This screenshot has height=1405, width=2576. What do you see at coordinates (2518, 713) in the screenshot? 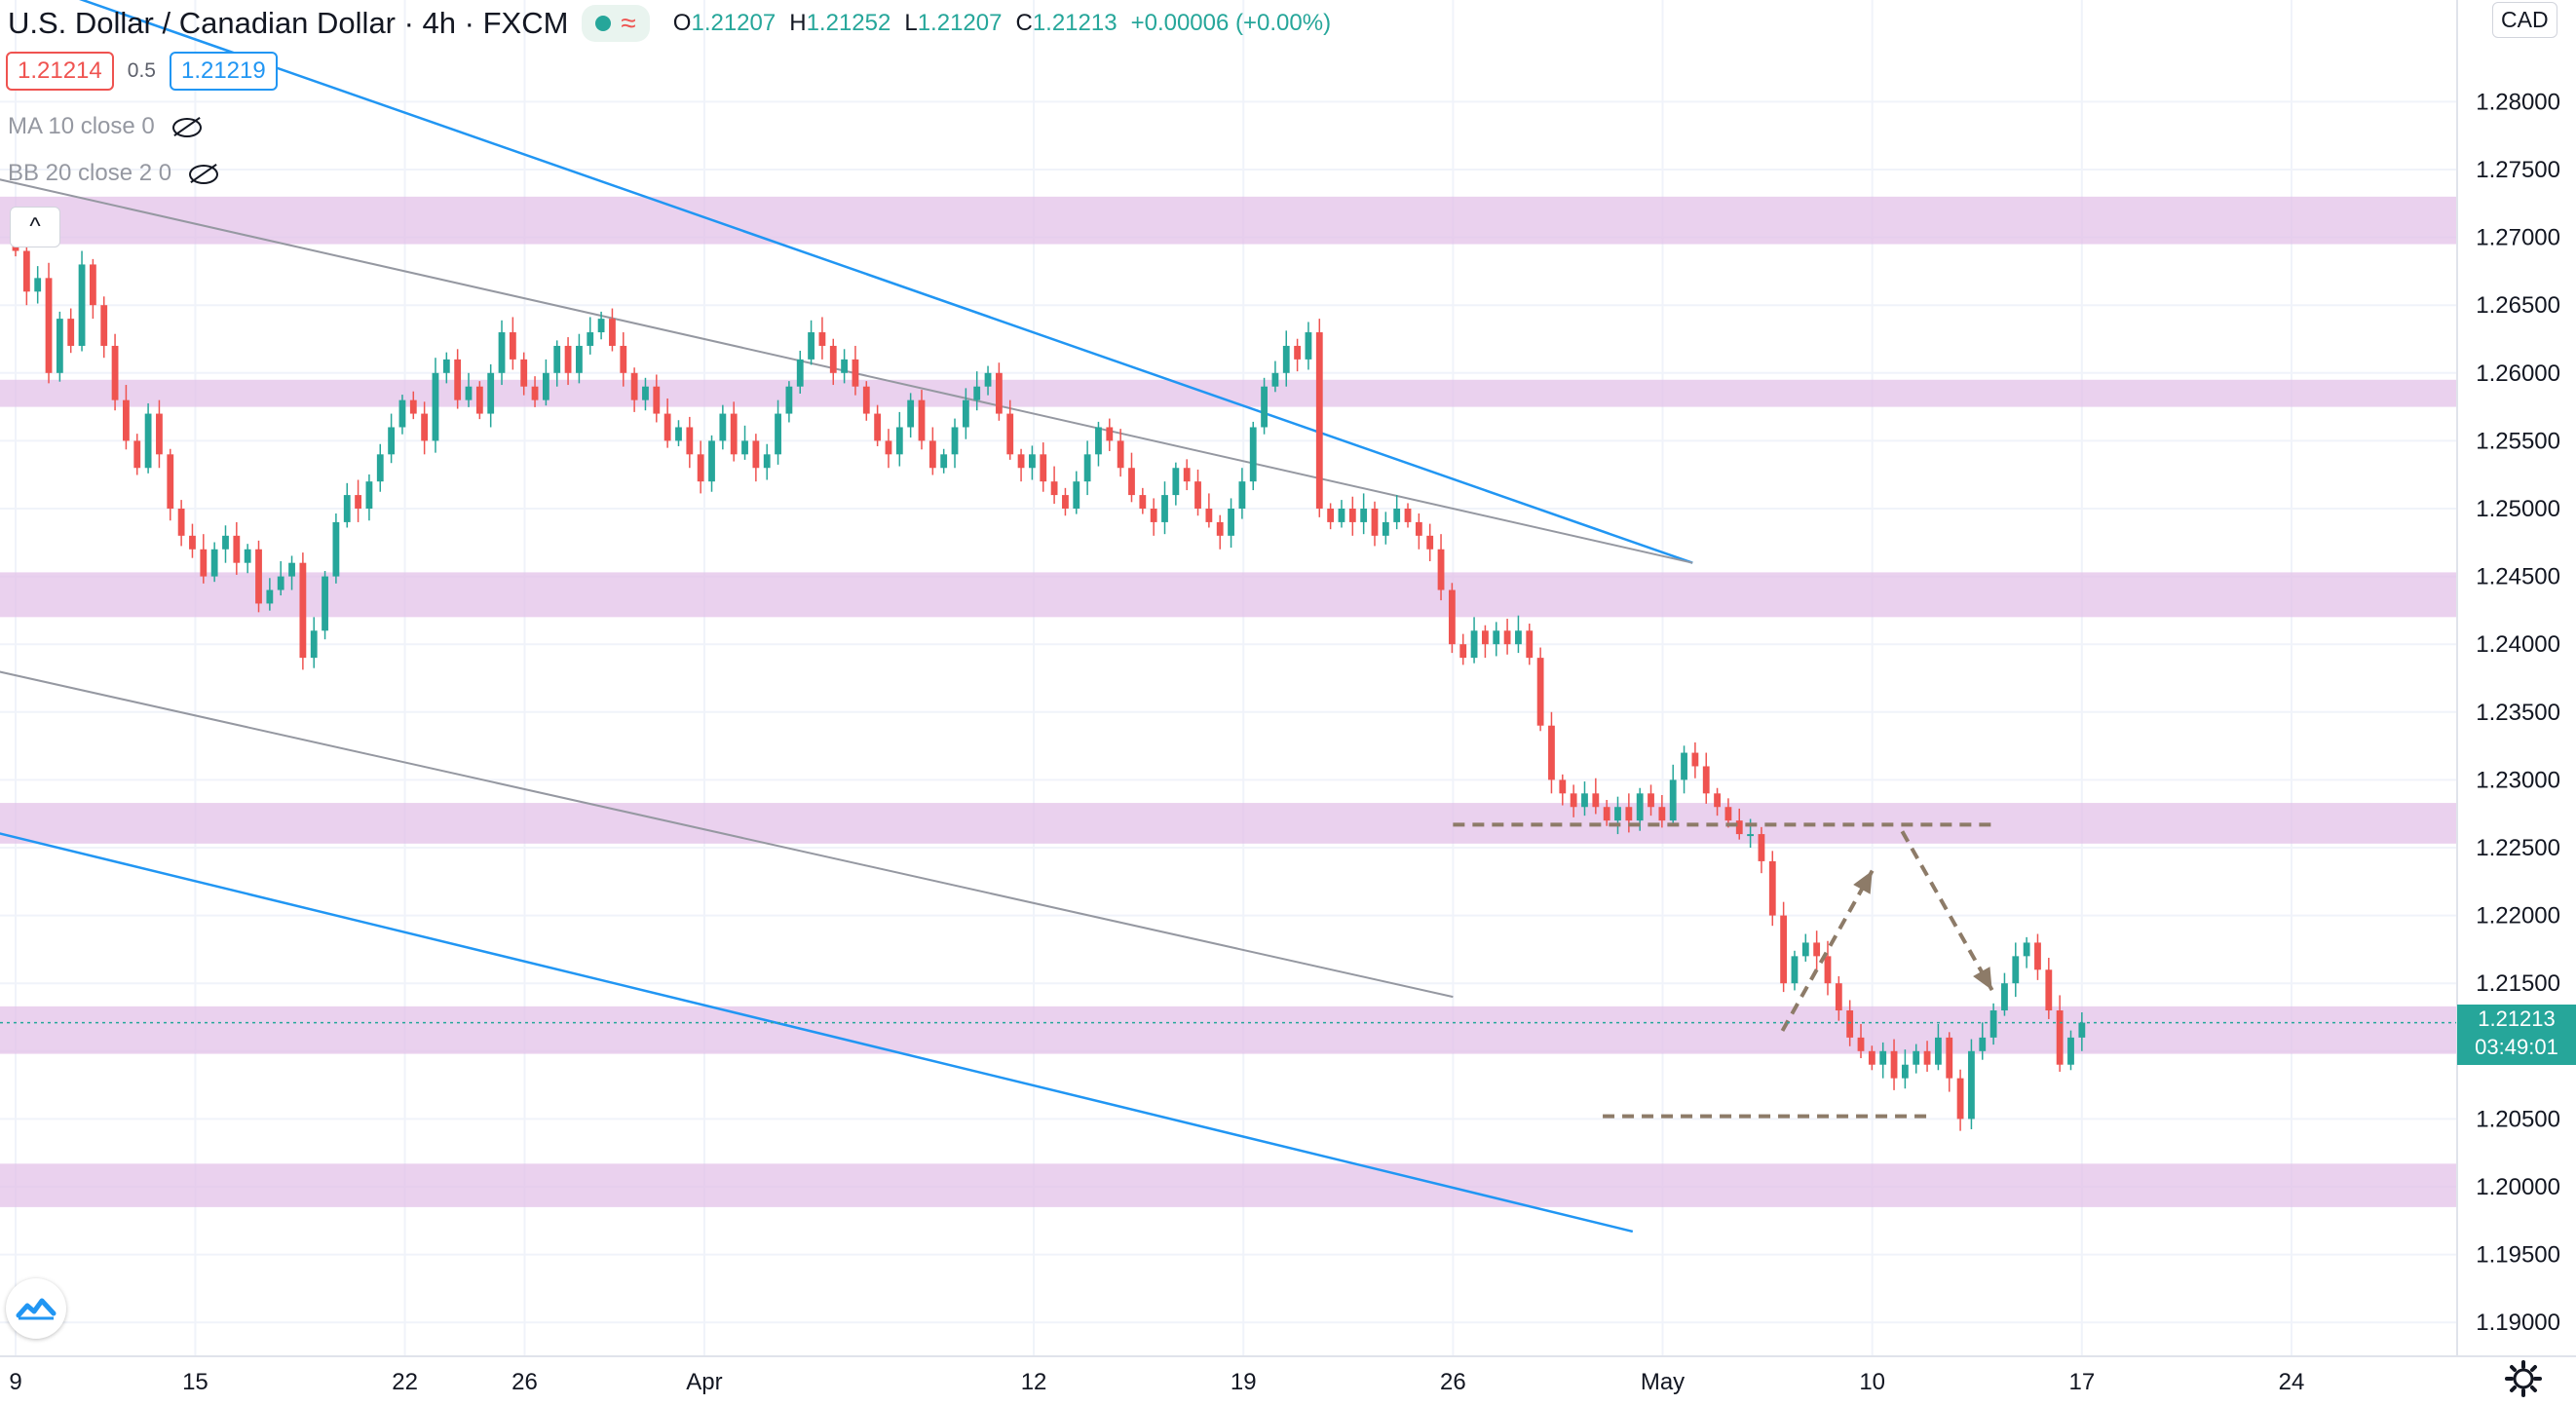
I see `price-tick-label: 1.23500` at bounding box center [2518, 713].